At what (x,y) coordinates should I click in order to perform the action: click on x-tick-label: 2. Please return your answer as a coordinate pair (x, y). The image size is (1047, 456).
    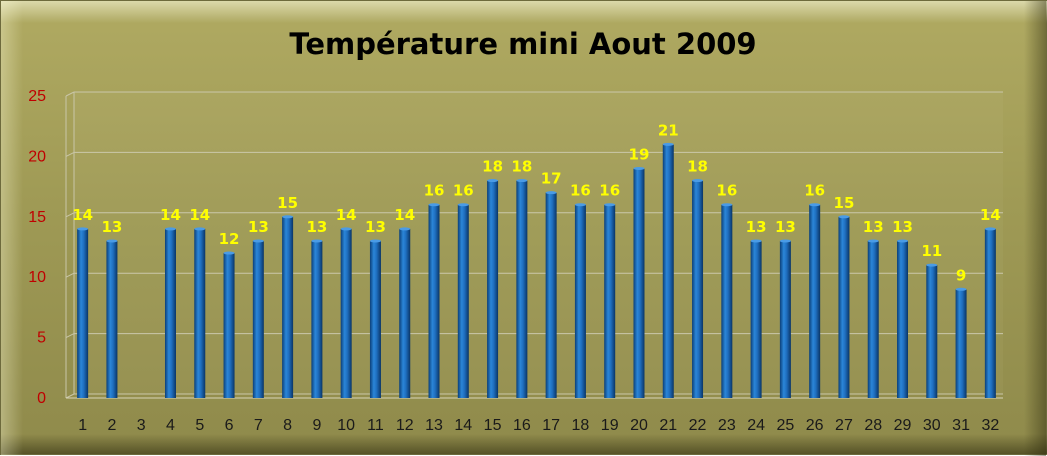
    Looking at the image, I should click on (111, 425).